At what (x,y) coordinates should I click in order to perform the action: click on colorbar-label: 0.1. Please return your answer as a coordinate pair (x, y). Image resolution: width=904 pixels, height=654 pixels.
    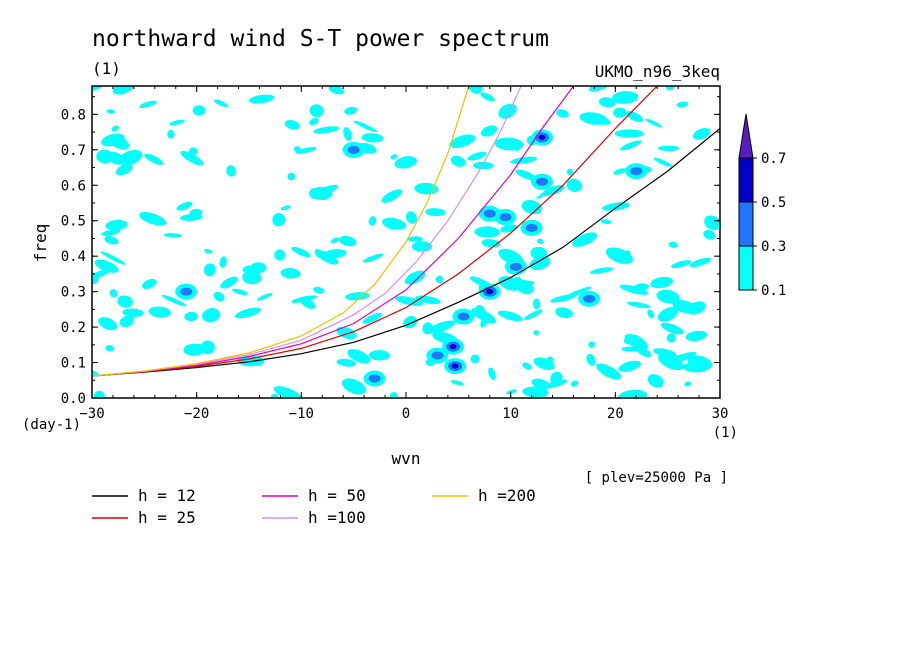
    Looking at the image, I should click on (773, 291).